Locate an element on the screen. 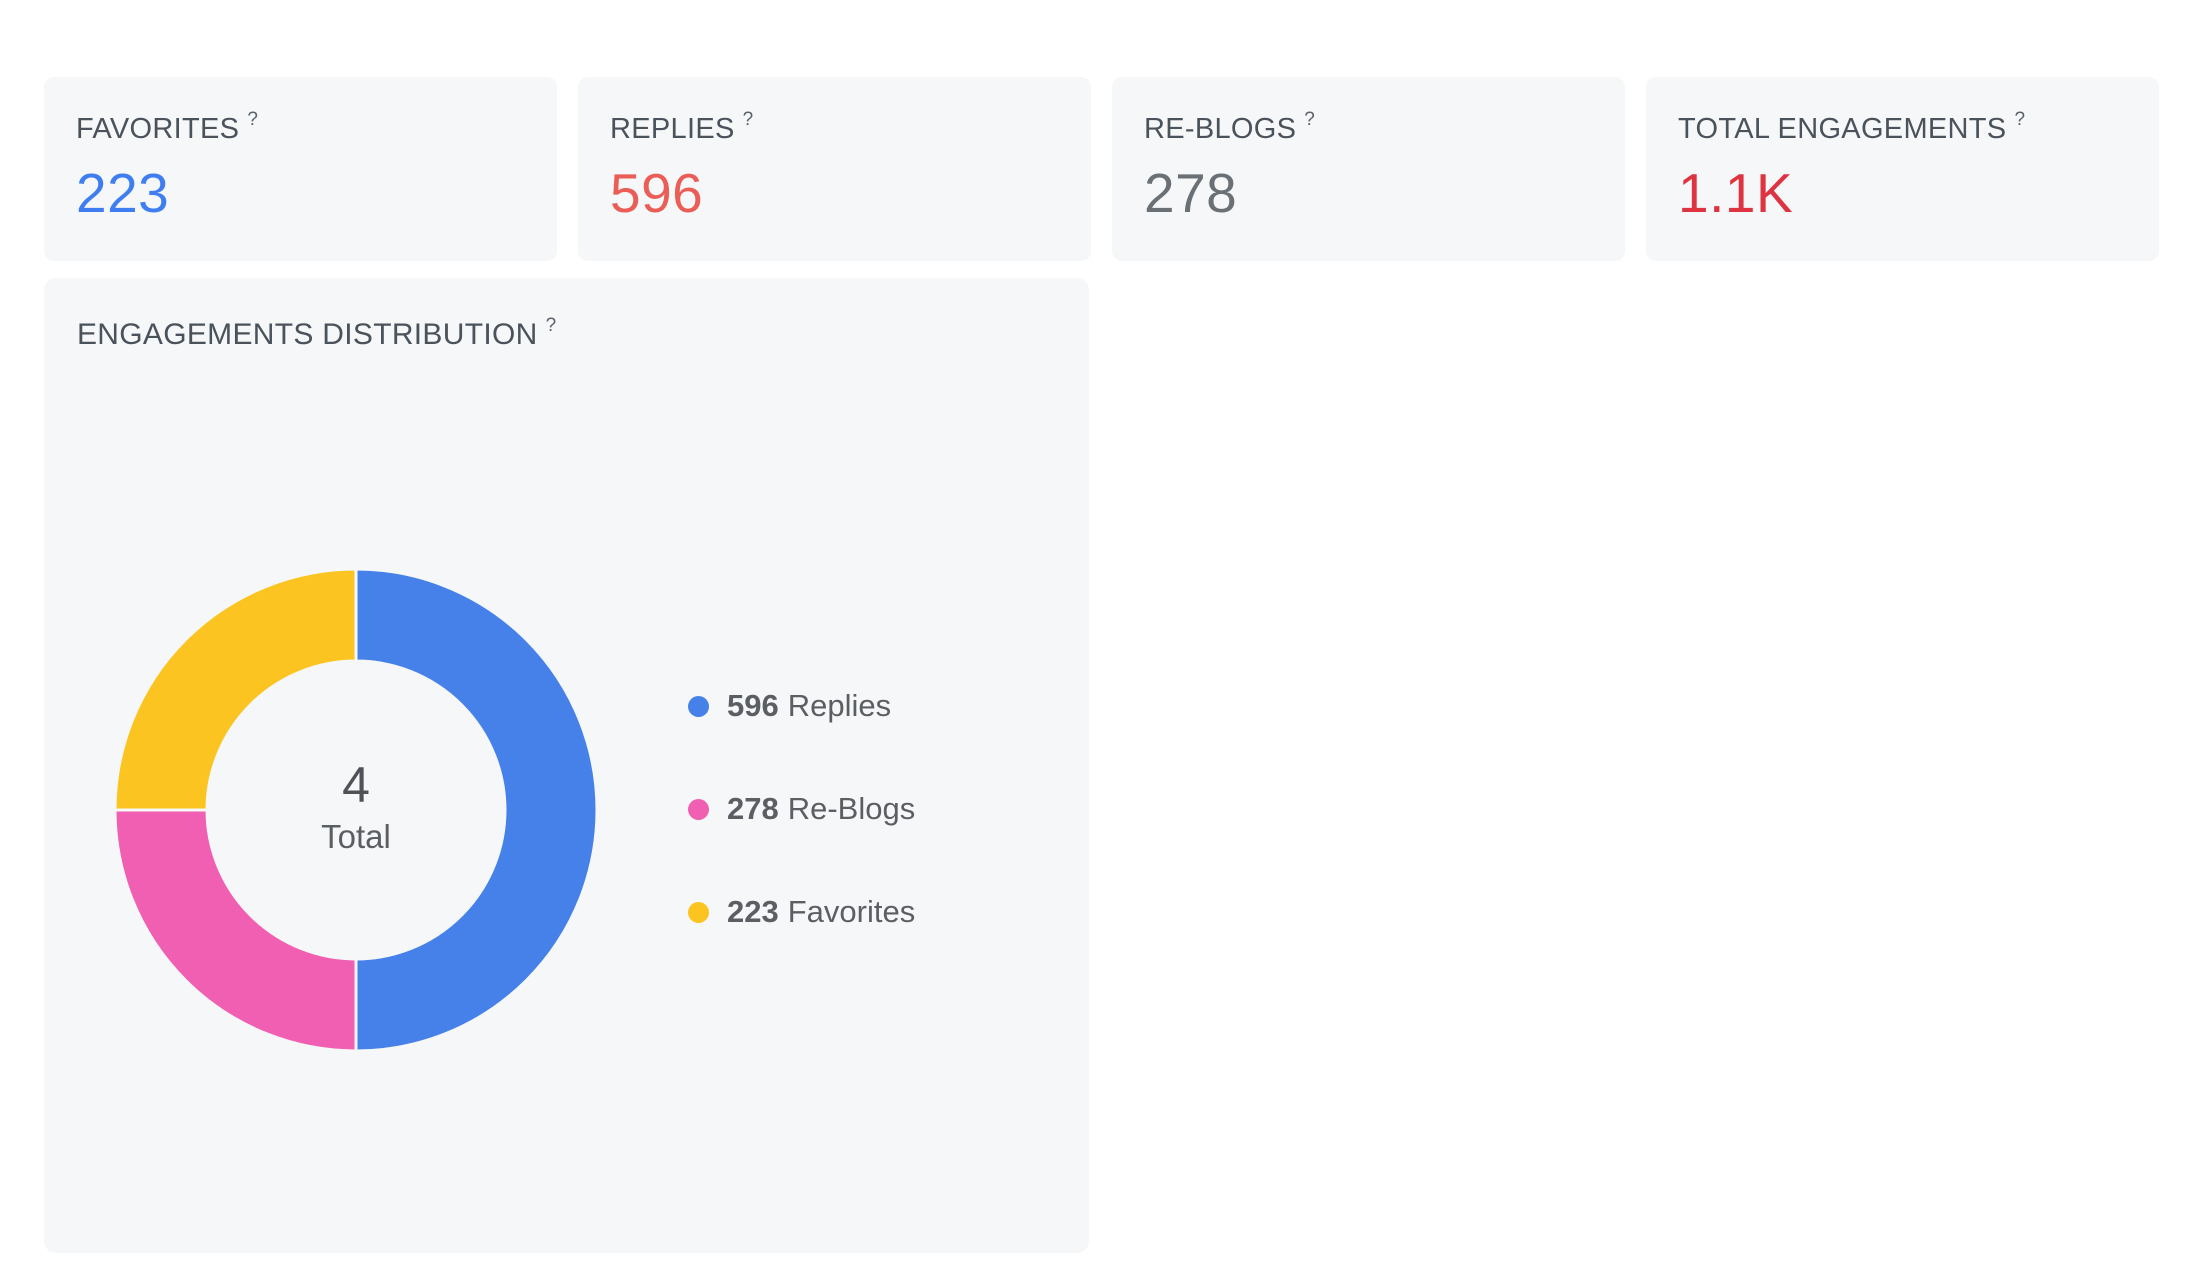 The width and height of the screenshot is (2200, 1280). stat-value: 223 is located at coordinates (123, 193).